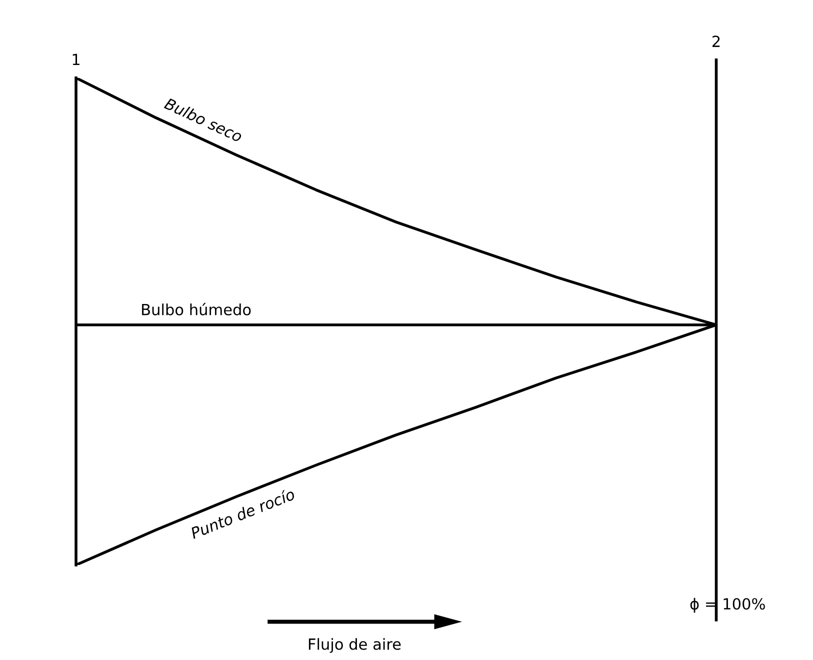 This screenshot has width=813, height=660. I want to click on text: Punto de rocío, so click(242, 513).